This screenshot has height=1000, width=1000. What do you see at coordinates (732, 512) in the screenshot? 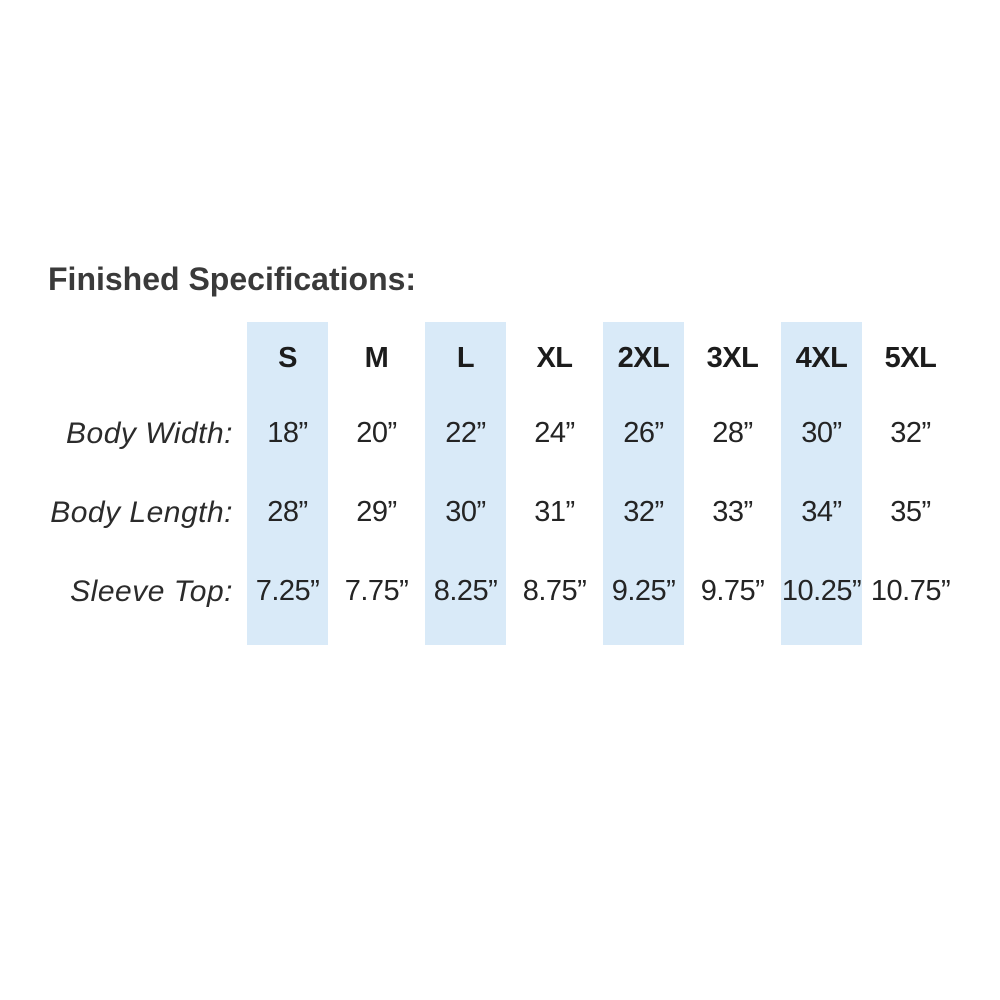
I see `cell-body-length-3xl: 33”` at bounding box center [732, 512].